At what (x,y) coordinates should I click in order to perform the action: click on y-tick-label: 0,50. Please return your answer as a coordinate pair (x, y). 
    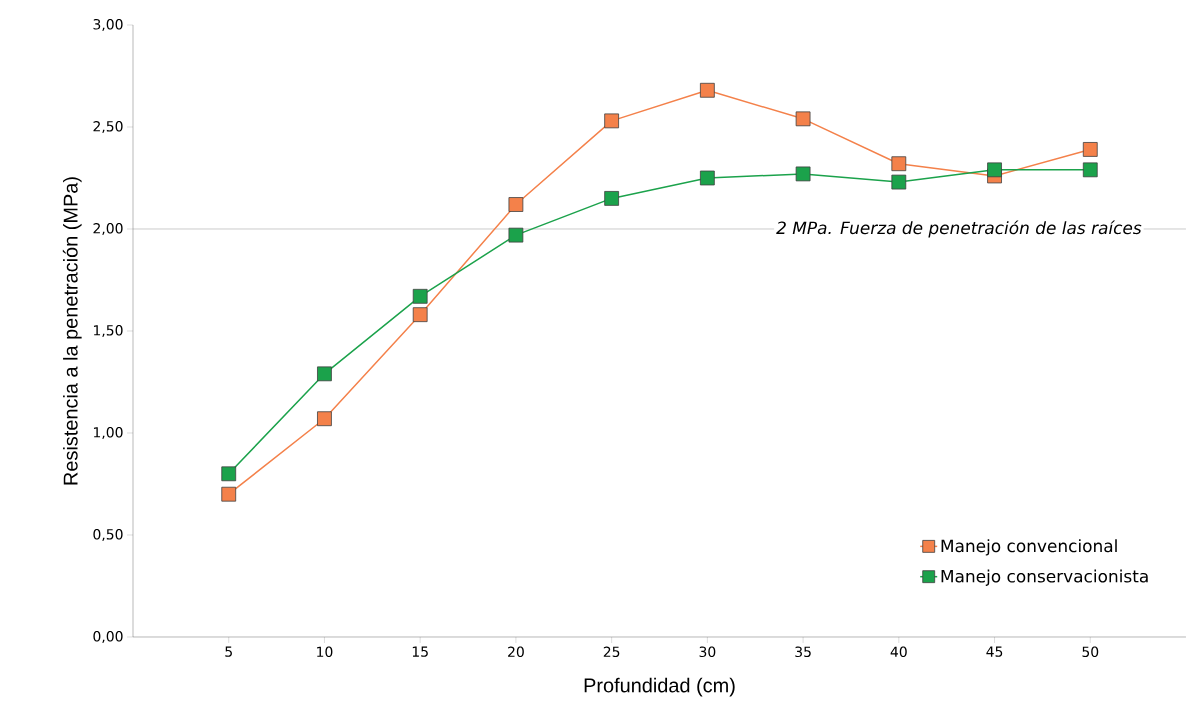
    Looking at the image, I should click on (108, 535).